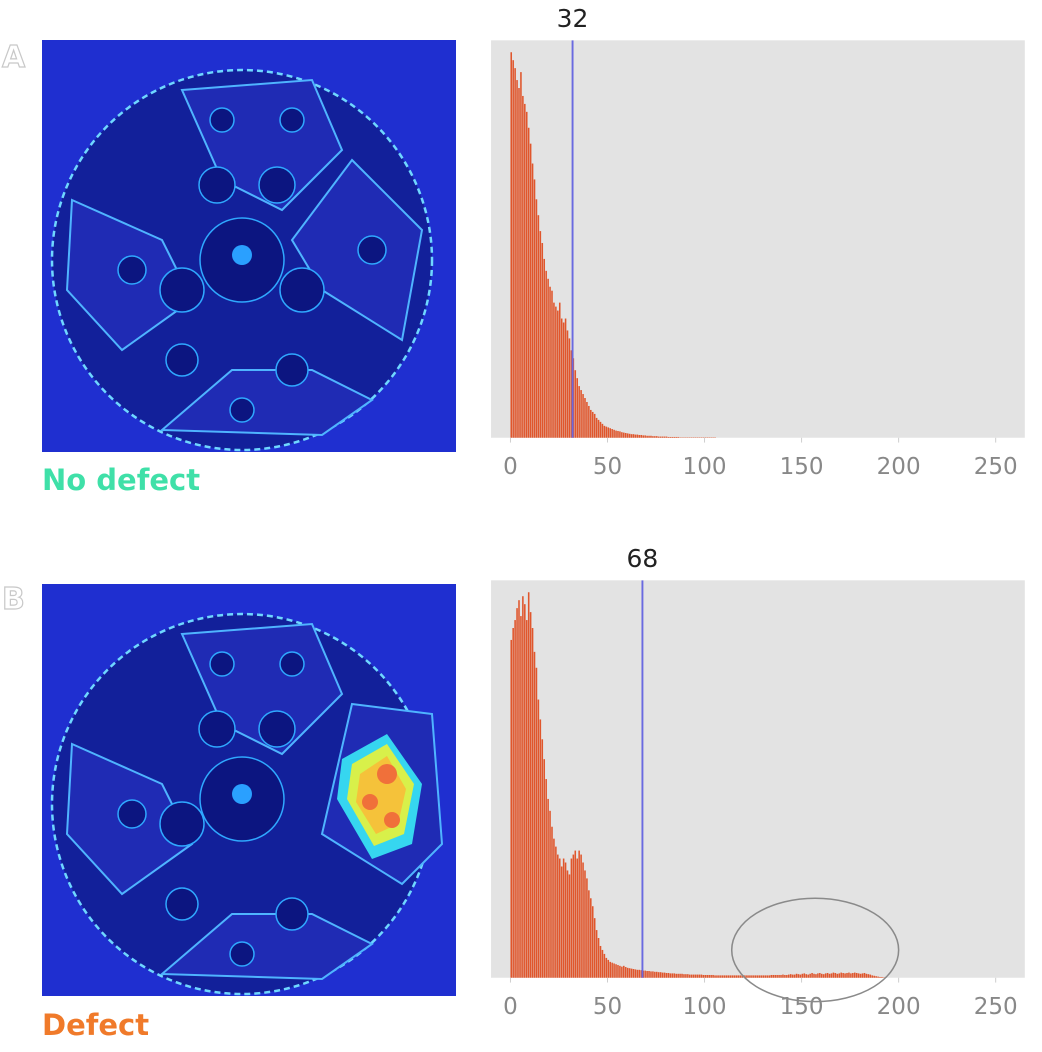 The height and width of the screenshot is (1052, 1042). What do you see at coordinates (242, 794) in the screenshot?
I see `wafer-center` at bounding box center [242, 794].